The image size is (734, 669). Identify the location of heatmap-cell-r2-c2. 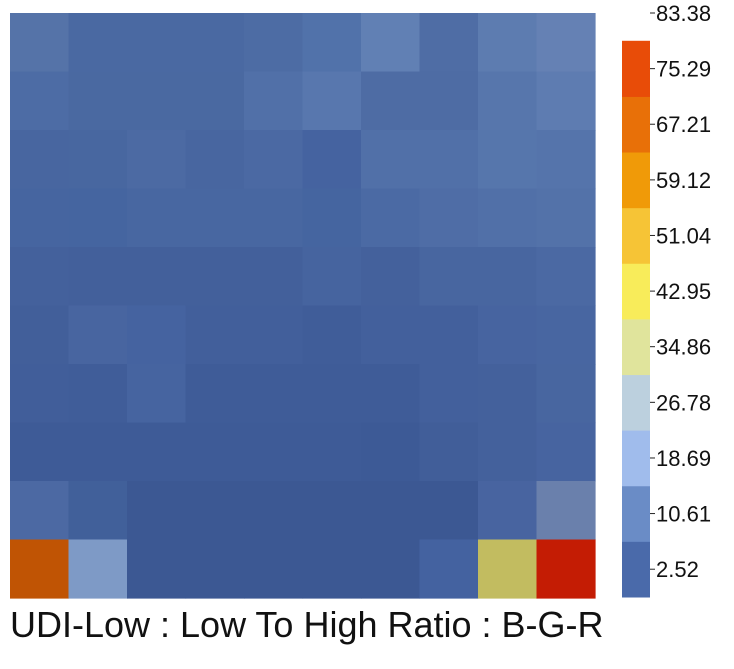
(98, 101).